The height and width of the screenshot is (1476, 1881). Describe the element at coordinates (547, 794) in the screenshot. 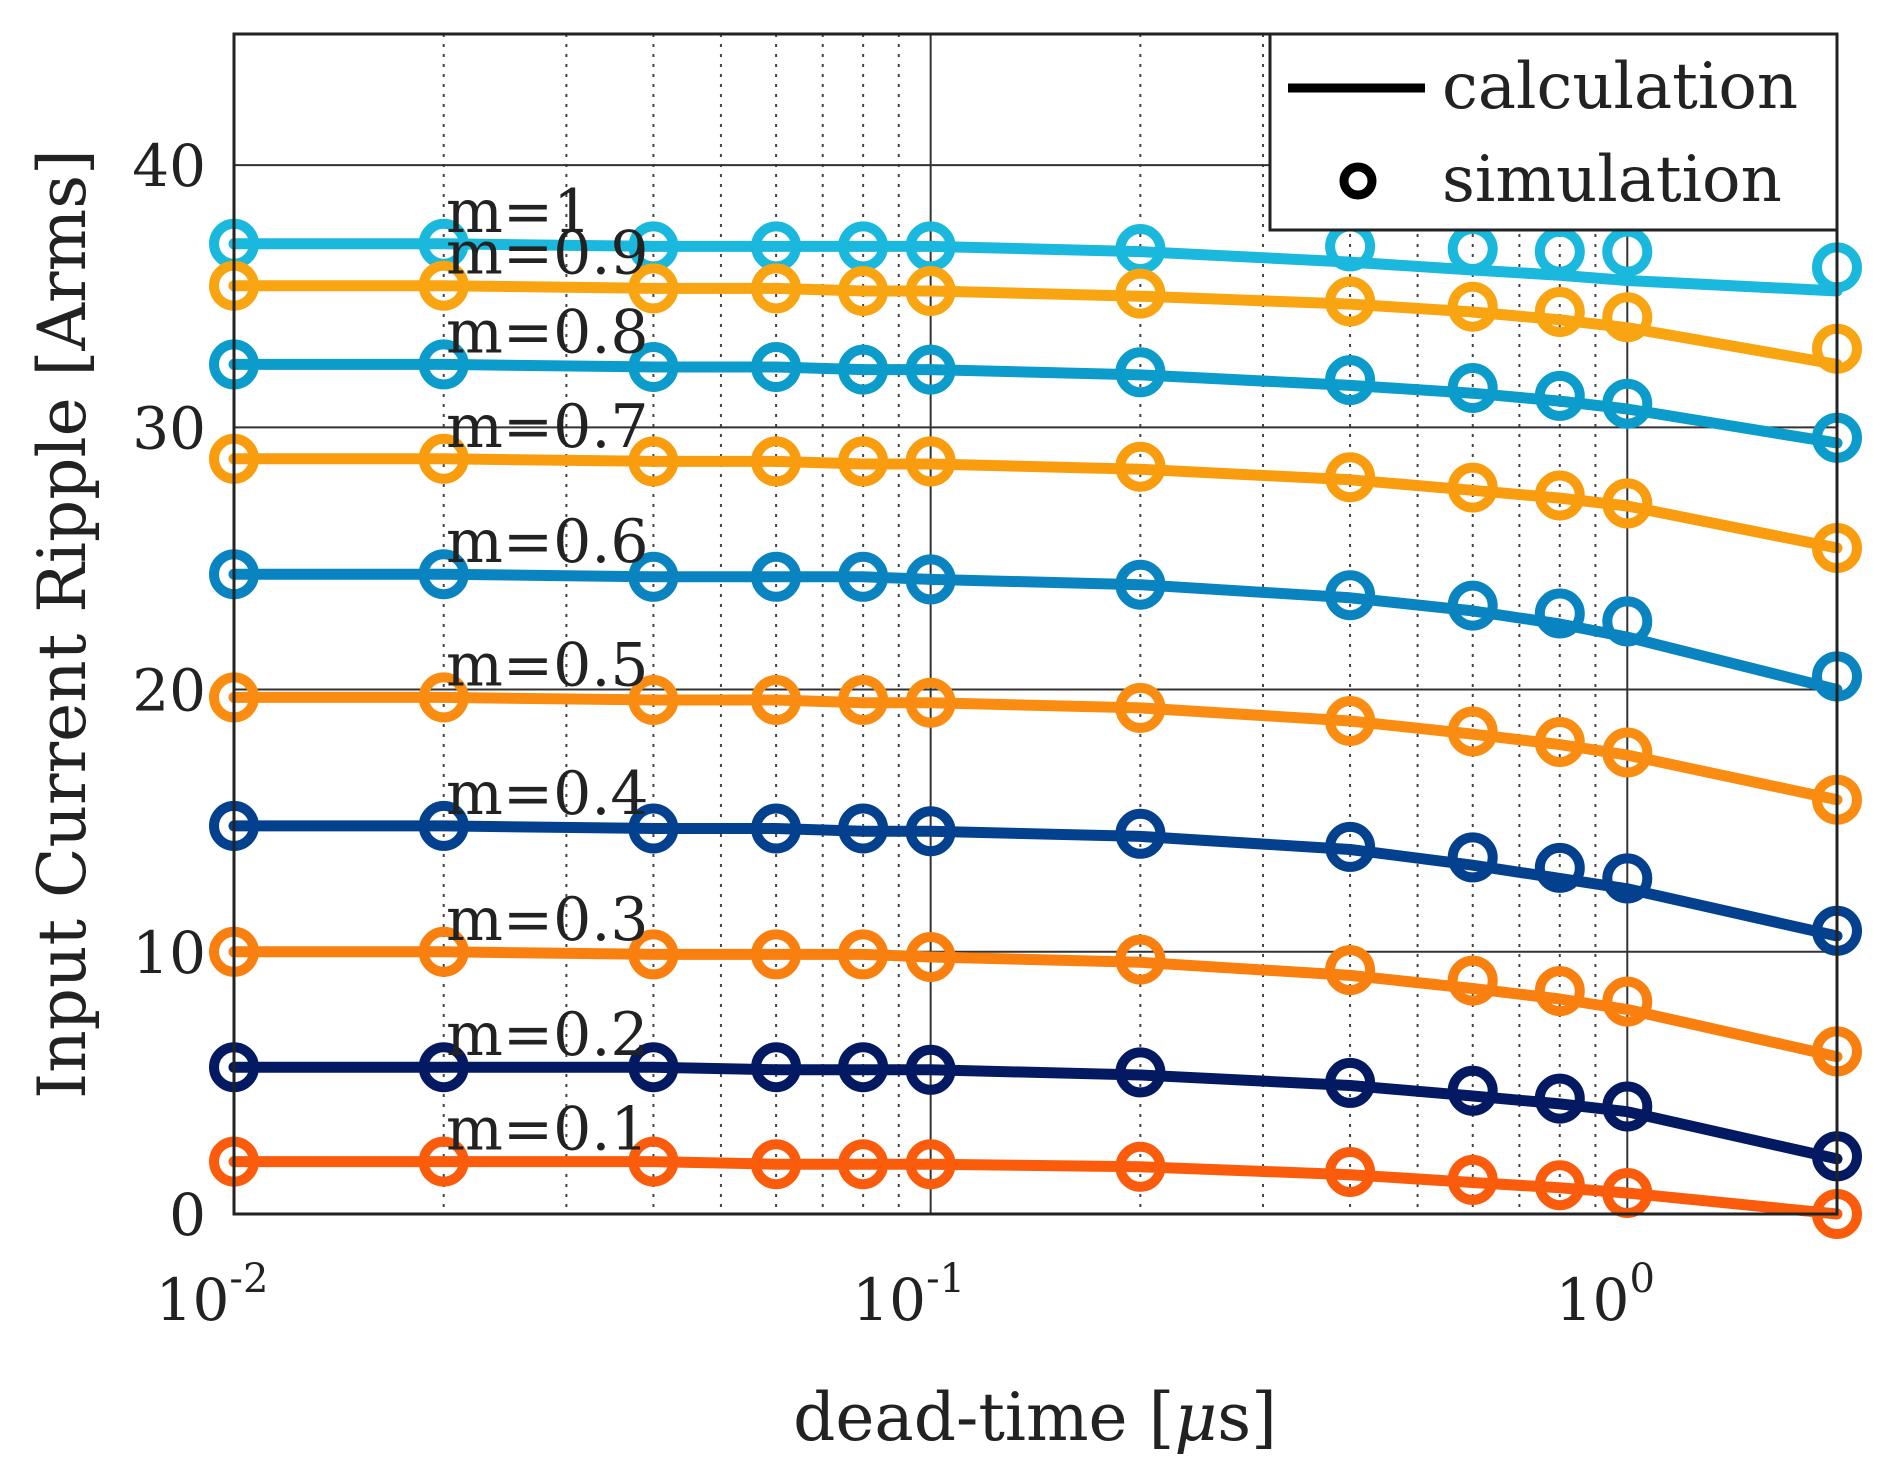

I see `series-label: m=0.4` at that location.